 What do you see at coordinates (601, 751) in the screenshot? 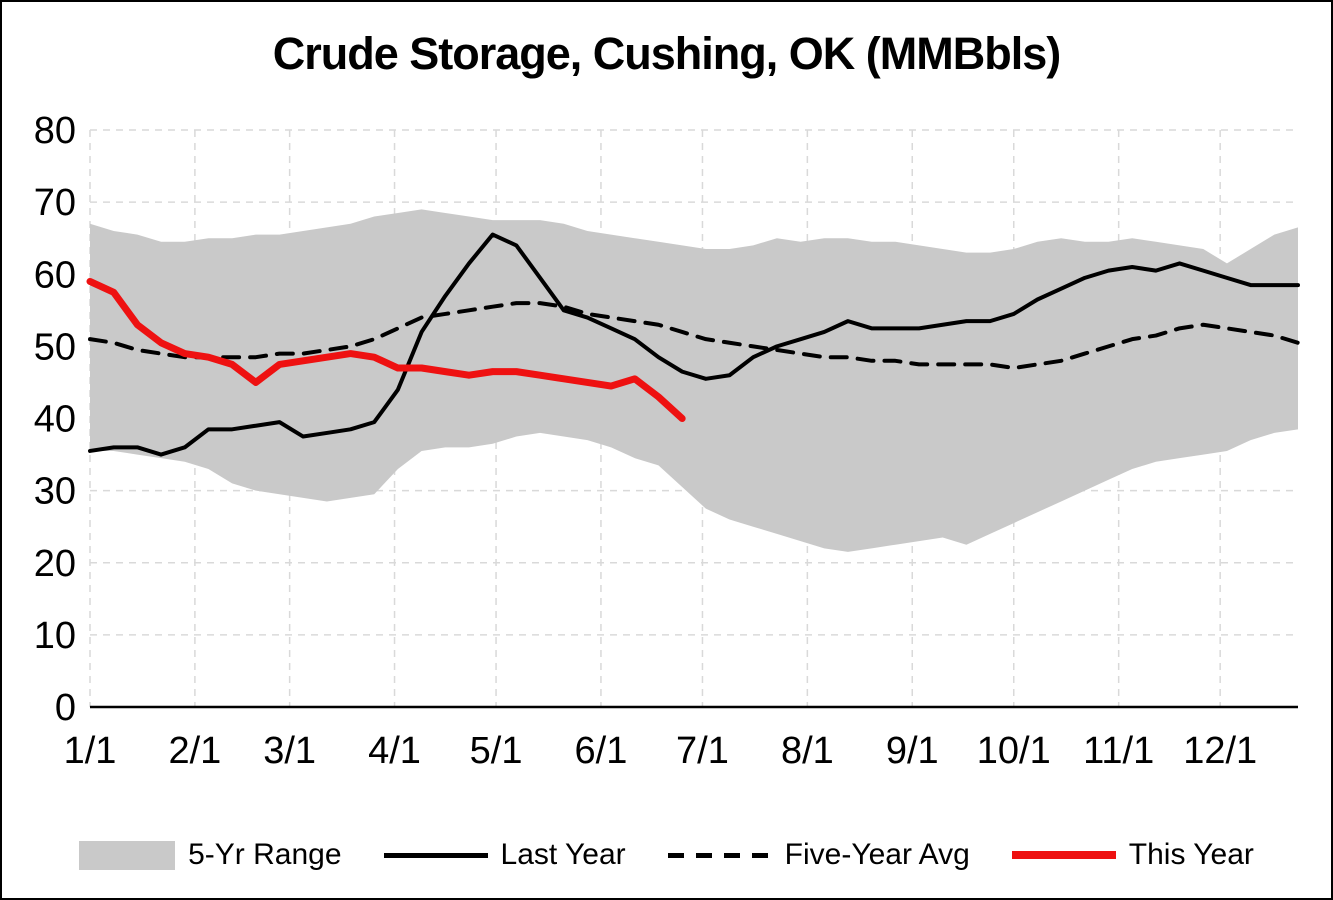
I see `x-tick-label: 6/1` at bounding box center [601, 751].